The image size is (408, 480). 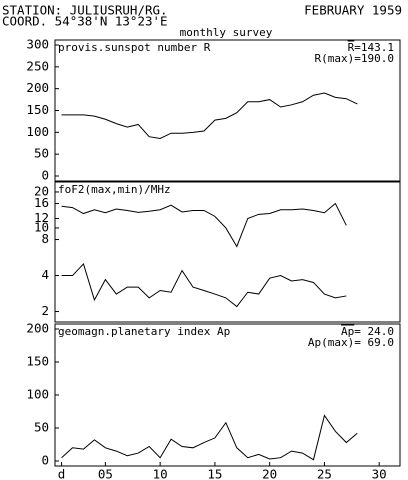 What do you see at coordinates (41, 202) in the screenshot?
I see `y-tick-label: 16` at bounding box center [41, 202].